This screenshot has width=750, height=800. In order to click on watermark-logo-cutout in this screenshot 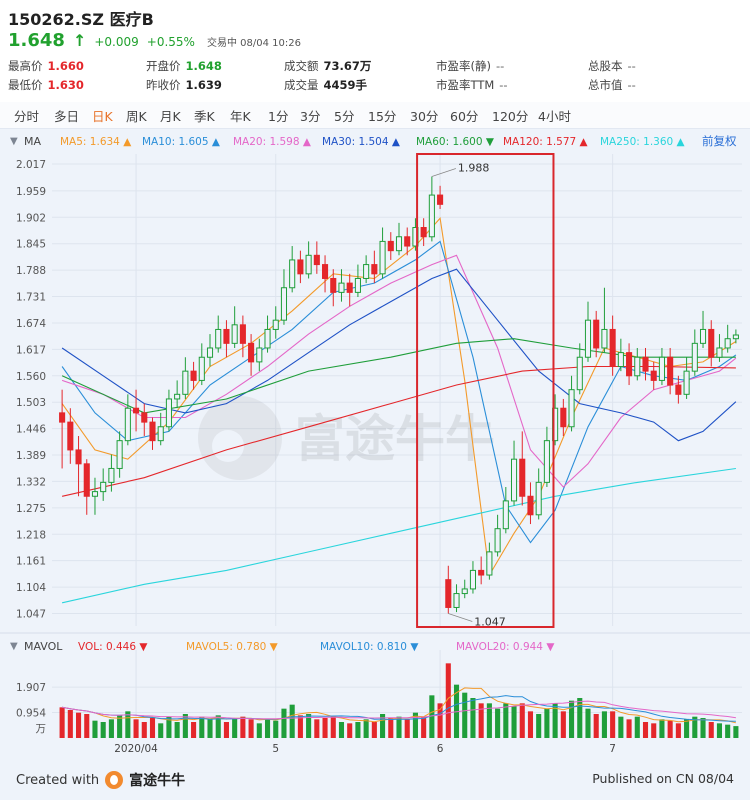, I will do `click(228, 446)`.